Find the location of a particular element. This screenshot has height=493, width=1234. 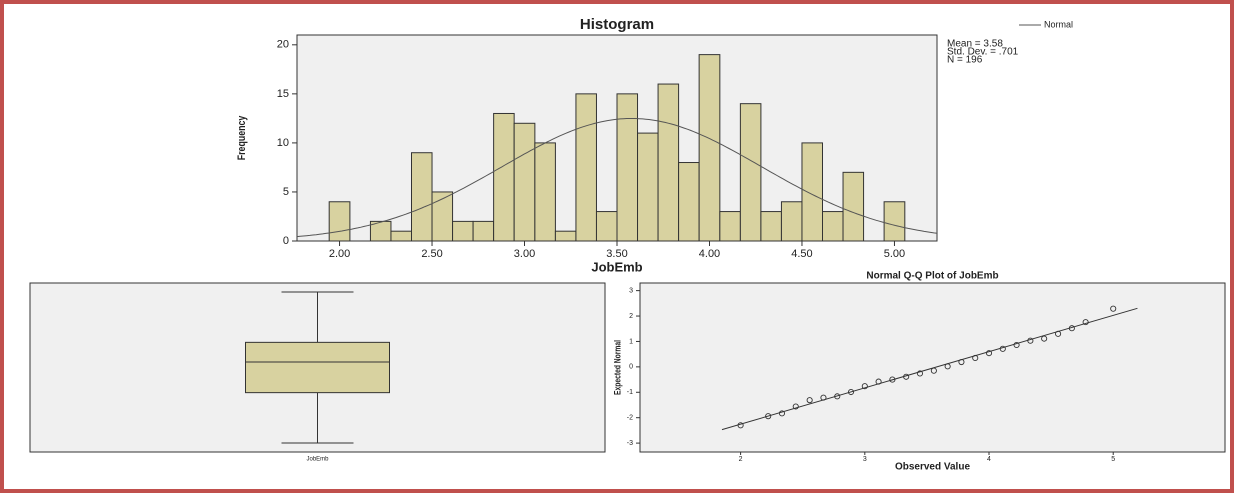

x-tick-label: 5.00 is located at coordinates (894, 254).